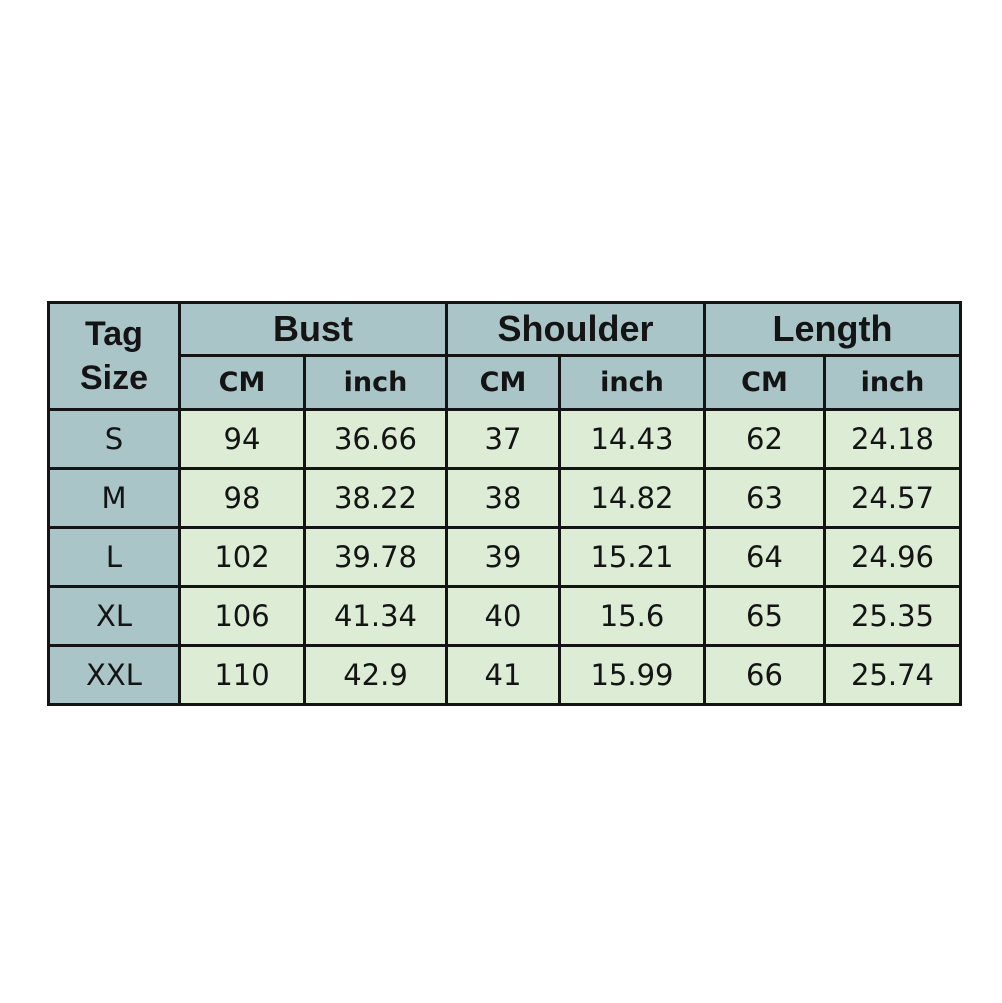  What do you see at coordinates (114, 356) in the screenshot?
I see `corner-header-tag-size: Tag Size` at bounding box center [114, 356].